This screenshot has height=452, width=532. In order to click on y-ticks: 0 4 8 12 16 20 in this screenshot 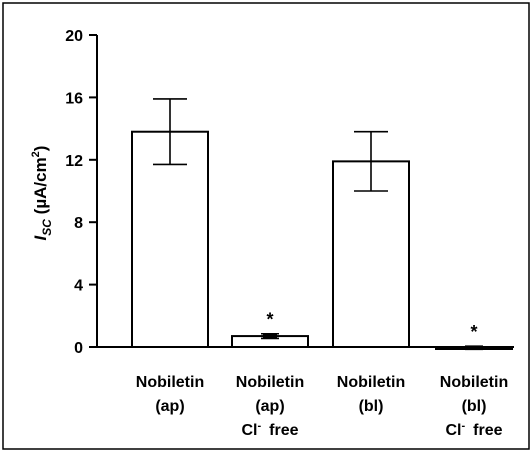, I will do `click(81, 192)`.